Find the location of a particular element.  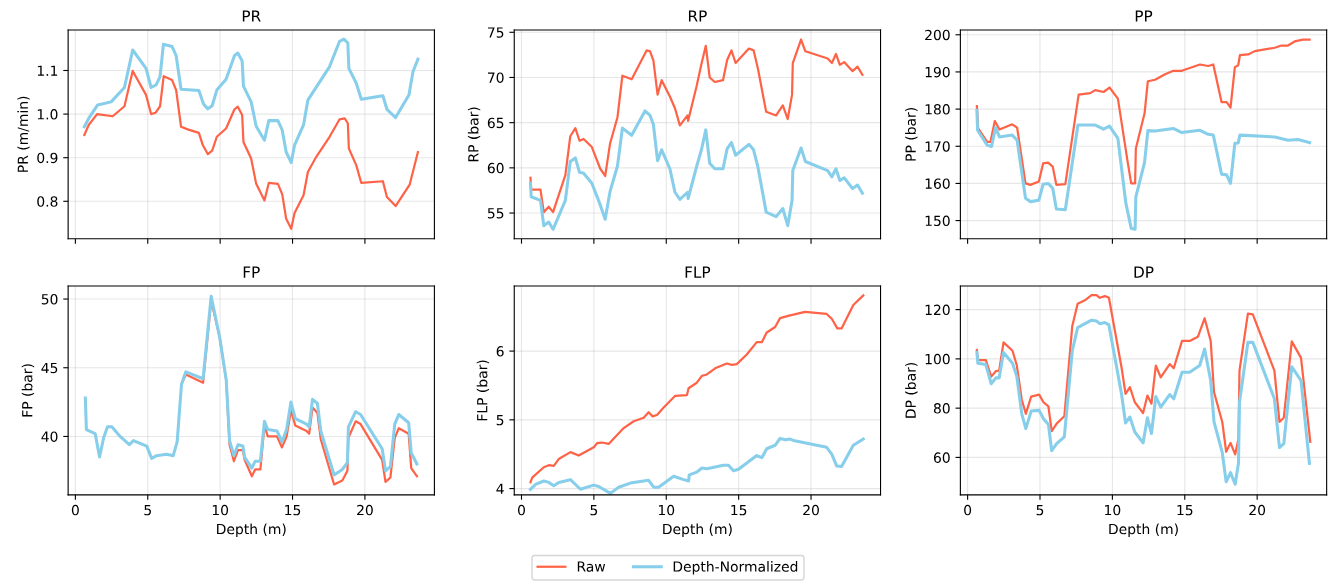

y-tick-label: 80 is located at coordinates (941, 408).